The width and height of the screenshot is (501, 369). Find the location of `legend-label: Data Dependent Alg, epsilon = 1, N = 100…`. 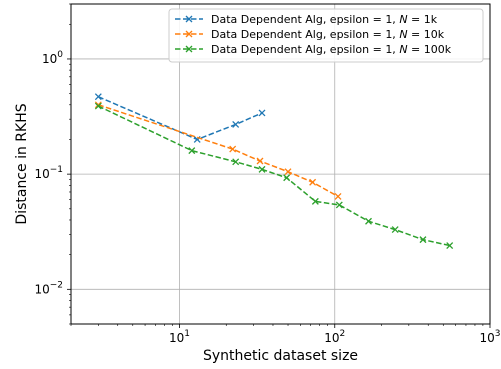

legend-label: Data Dependent Alg, epsilon = 1, N = 100… is located at coordinates (331, 49).